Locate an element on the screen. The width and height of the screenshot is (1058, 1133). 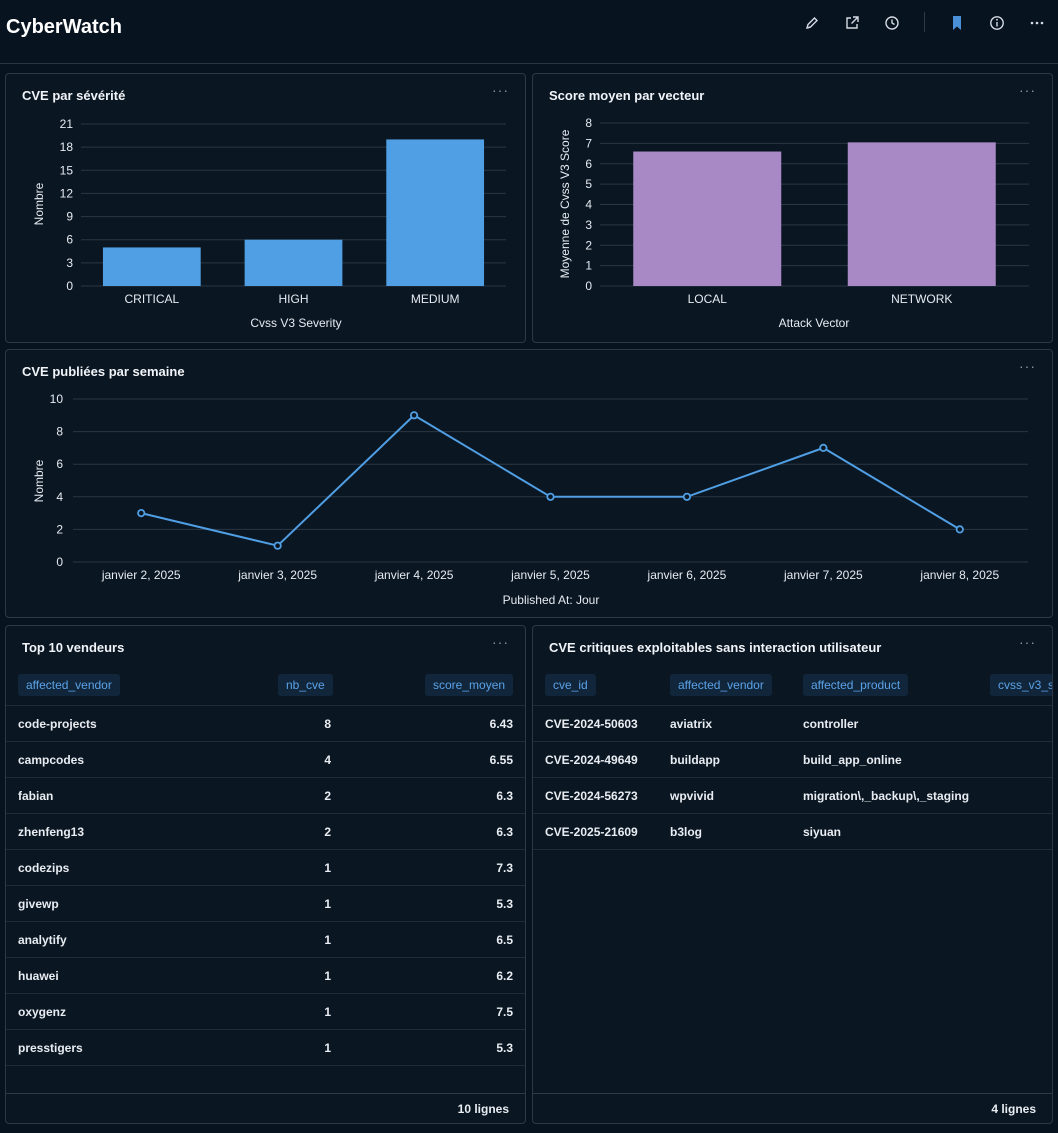
row-count: 10 lignes is located at coordinates (483, 1109).